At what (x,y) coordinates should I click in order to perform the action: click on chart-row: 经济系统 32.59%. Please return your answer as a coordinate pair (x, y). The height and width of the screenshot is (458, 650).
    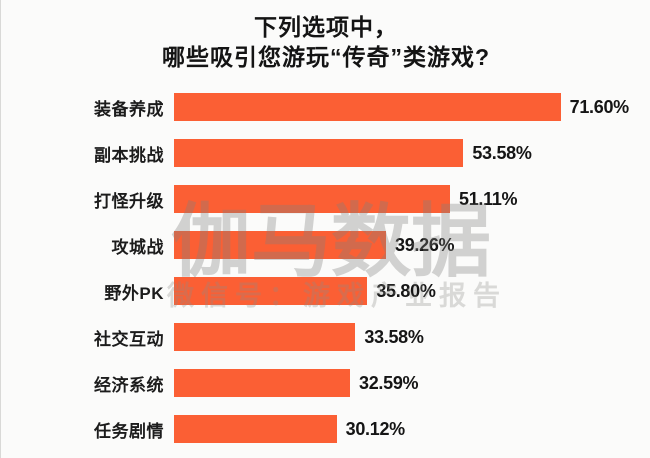
    Looking at the image, I should click on (325, 383).